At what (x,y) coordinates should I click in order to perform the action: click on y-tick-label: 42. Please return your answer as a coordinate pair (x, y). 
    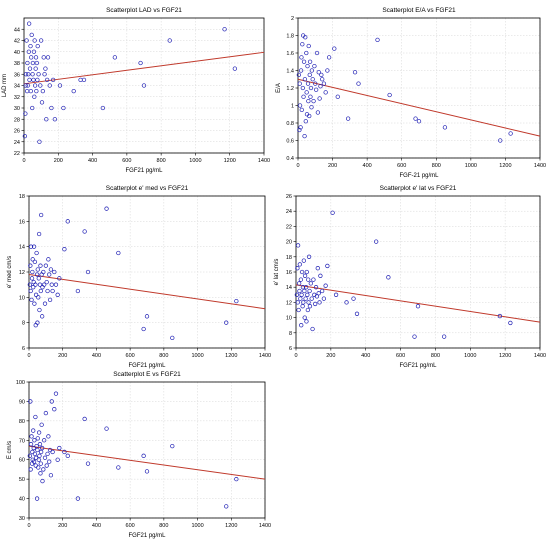
    Looking at the image, I should click on (17, 42).